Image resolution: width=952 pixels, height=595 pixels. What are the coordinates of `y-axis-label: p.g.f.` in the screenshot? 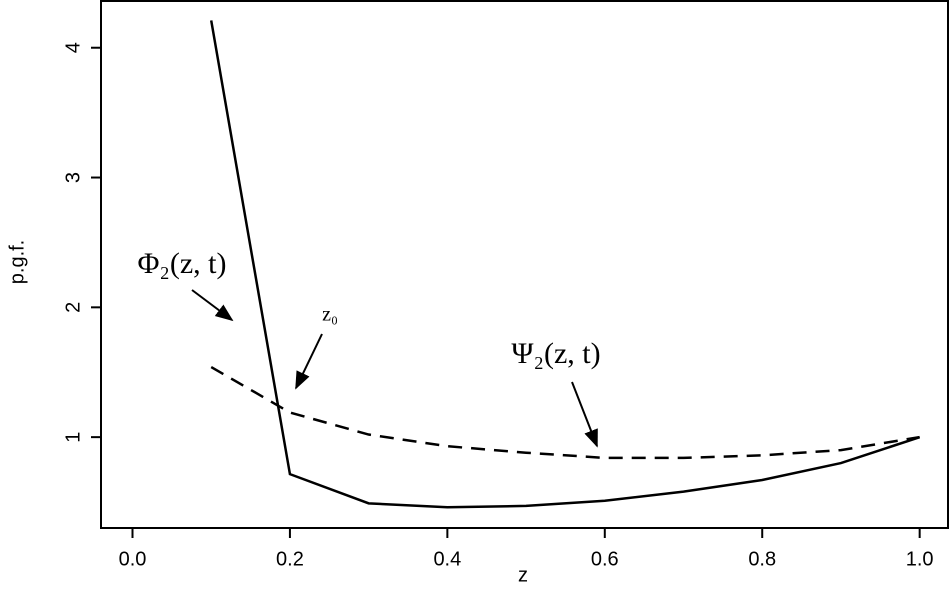 It's located at (17, 262).